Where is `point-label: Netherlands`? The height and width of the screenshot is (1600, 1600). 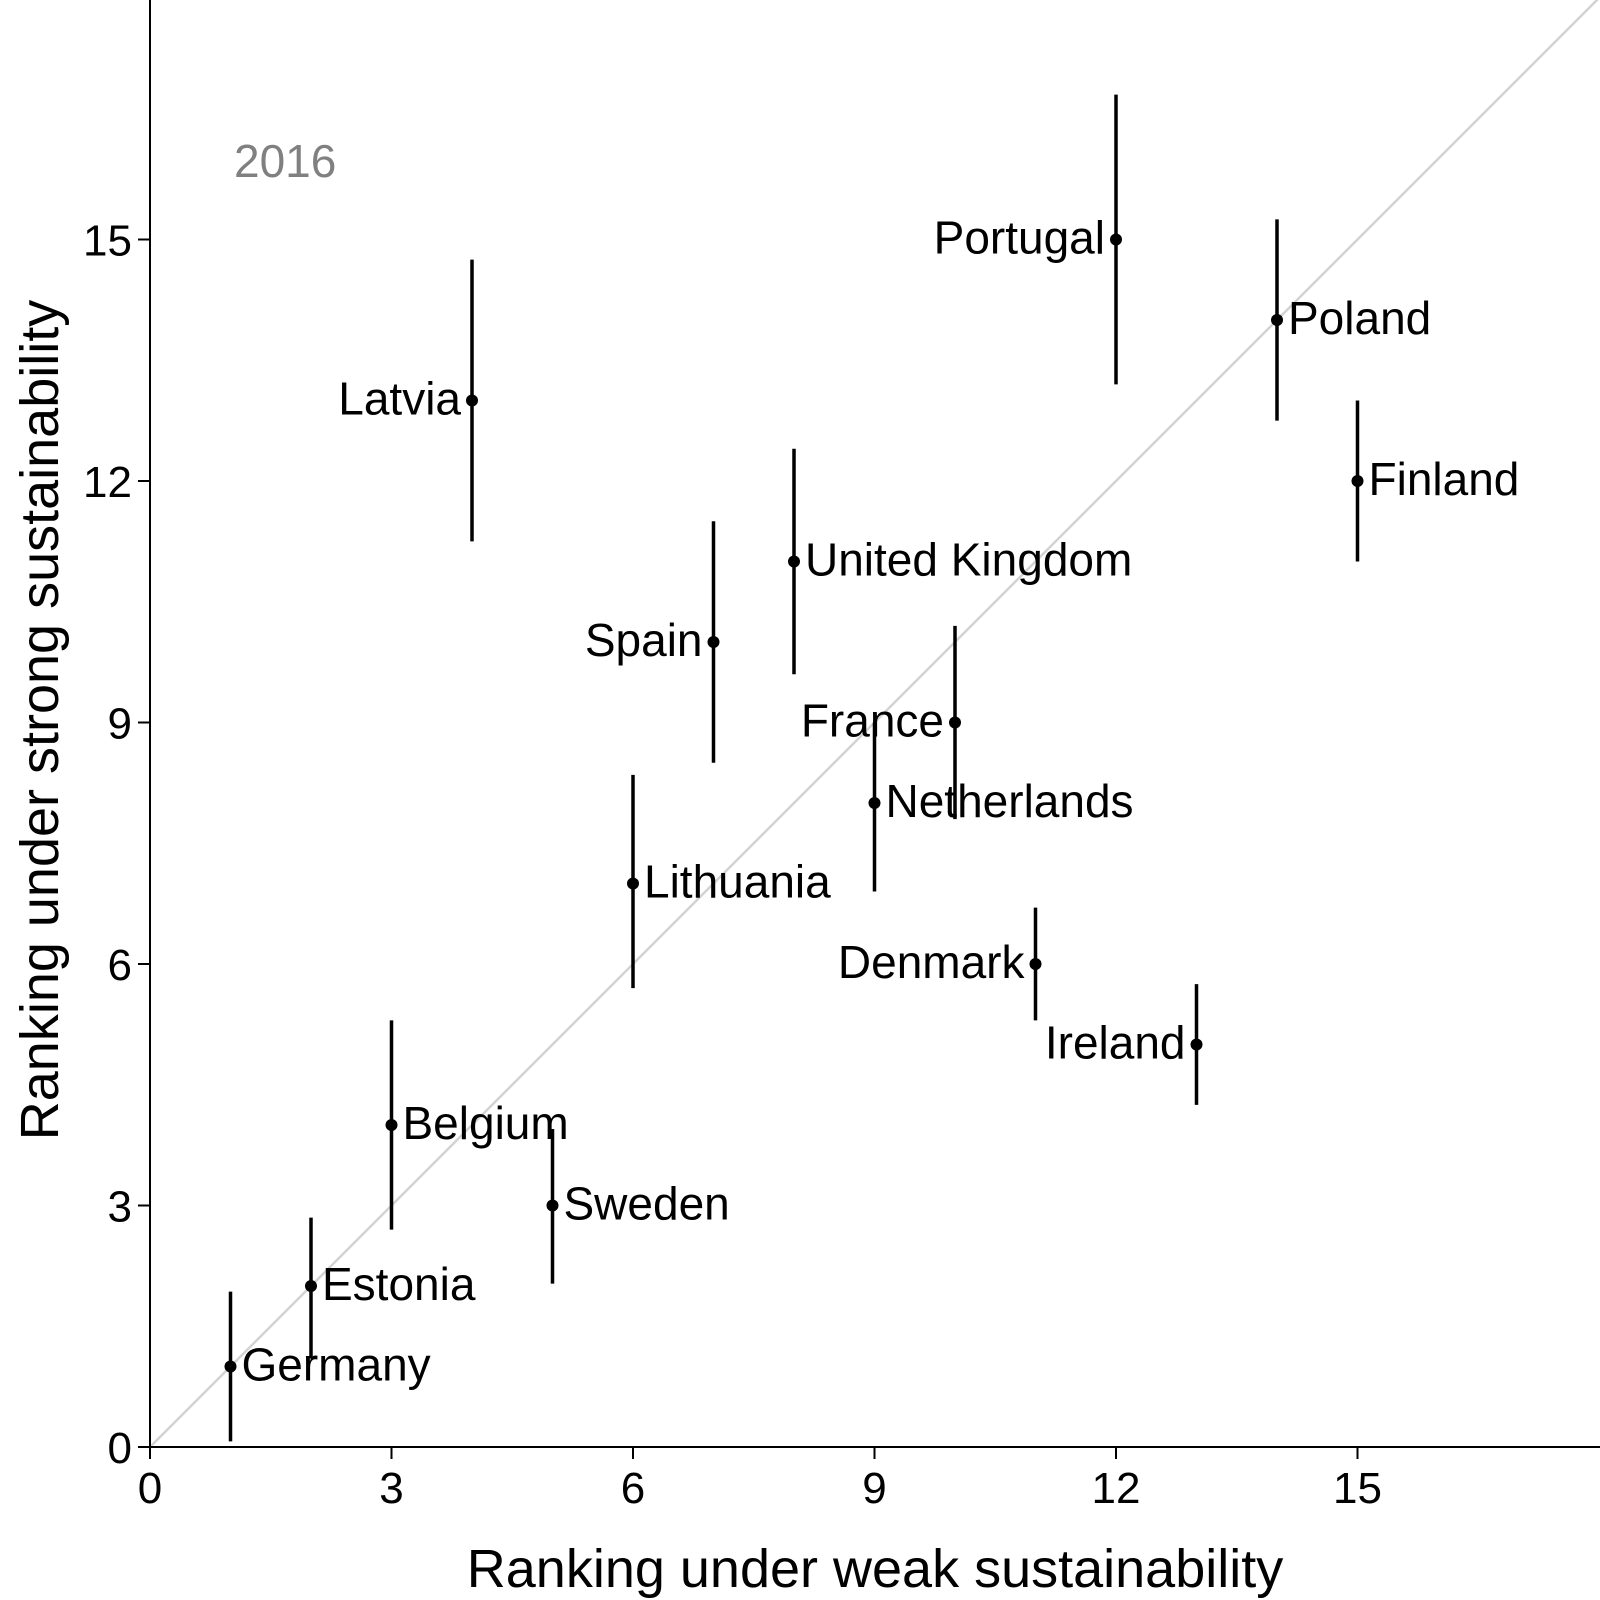
point-label: Netherlands is located at coordinates (1010, 801).